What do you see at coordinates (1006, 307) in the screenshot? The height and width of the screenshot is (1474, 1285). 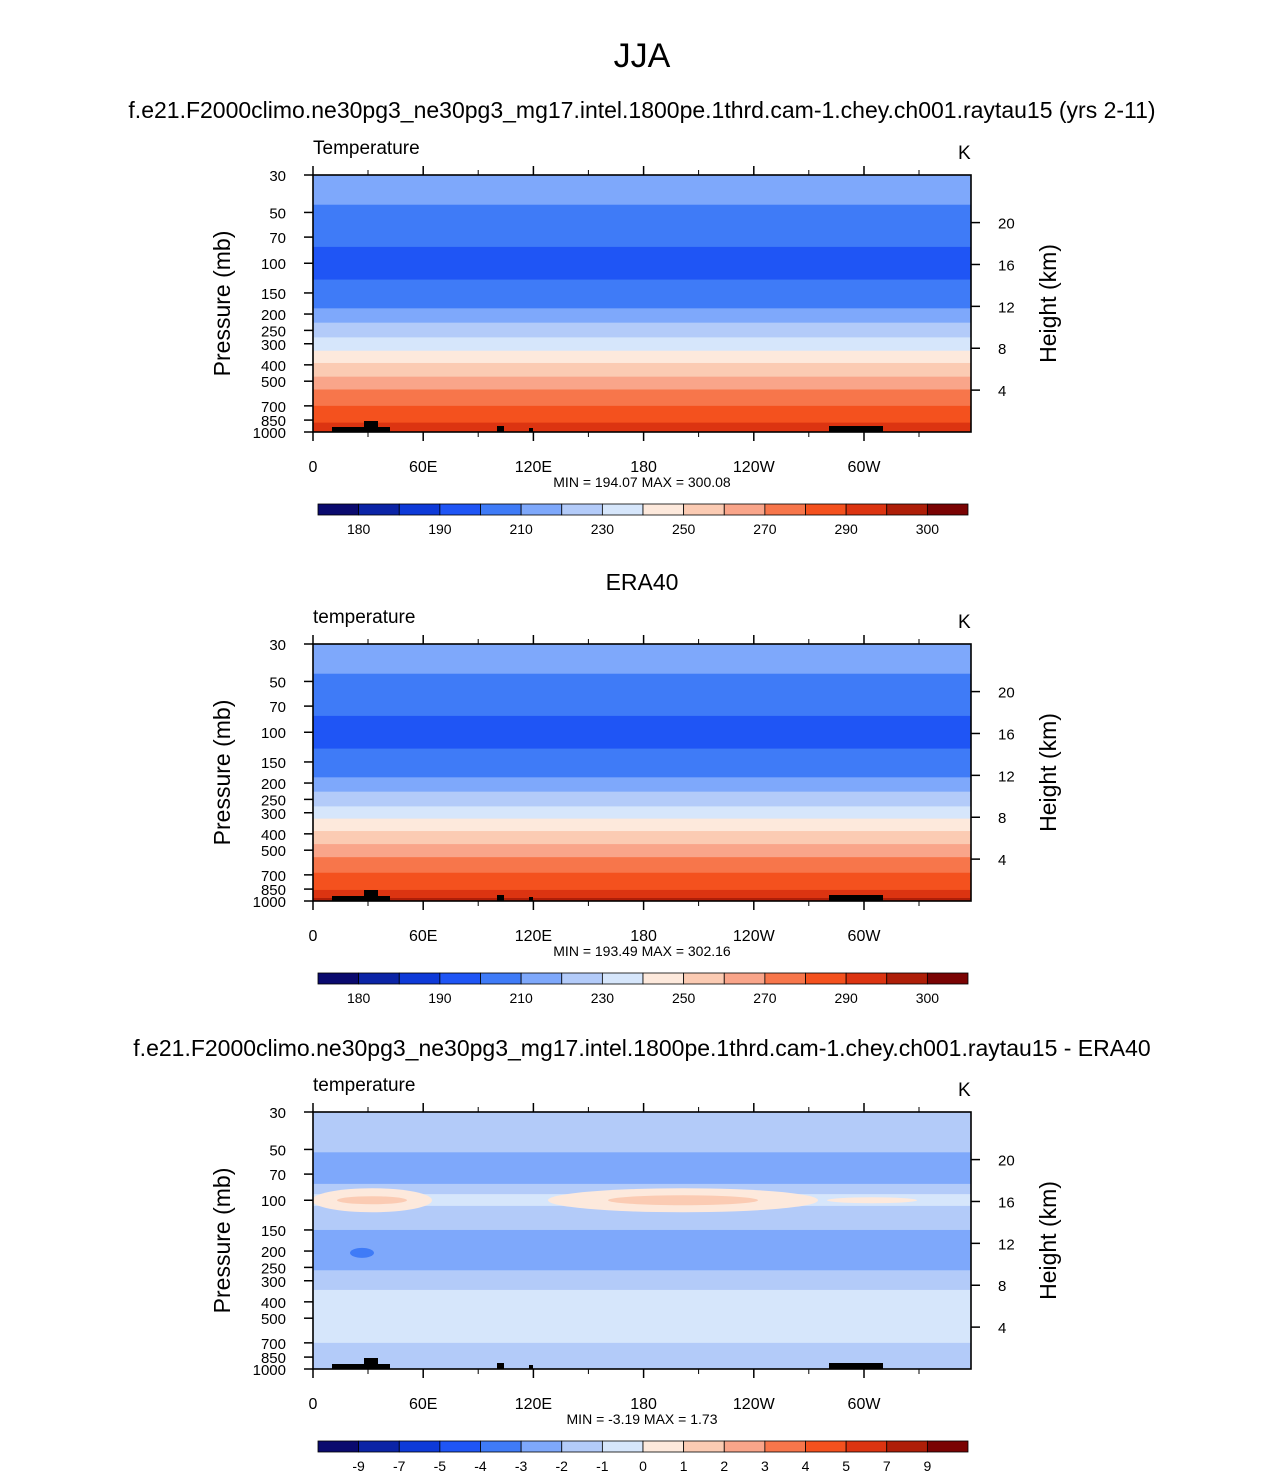 I see `y-right-tick-label: 12` at bounding box center [1006, 307].